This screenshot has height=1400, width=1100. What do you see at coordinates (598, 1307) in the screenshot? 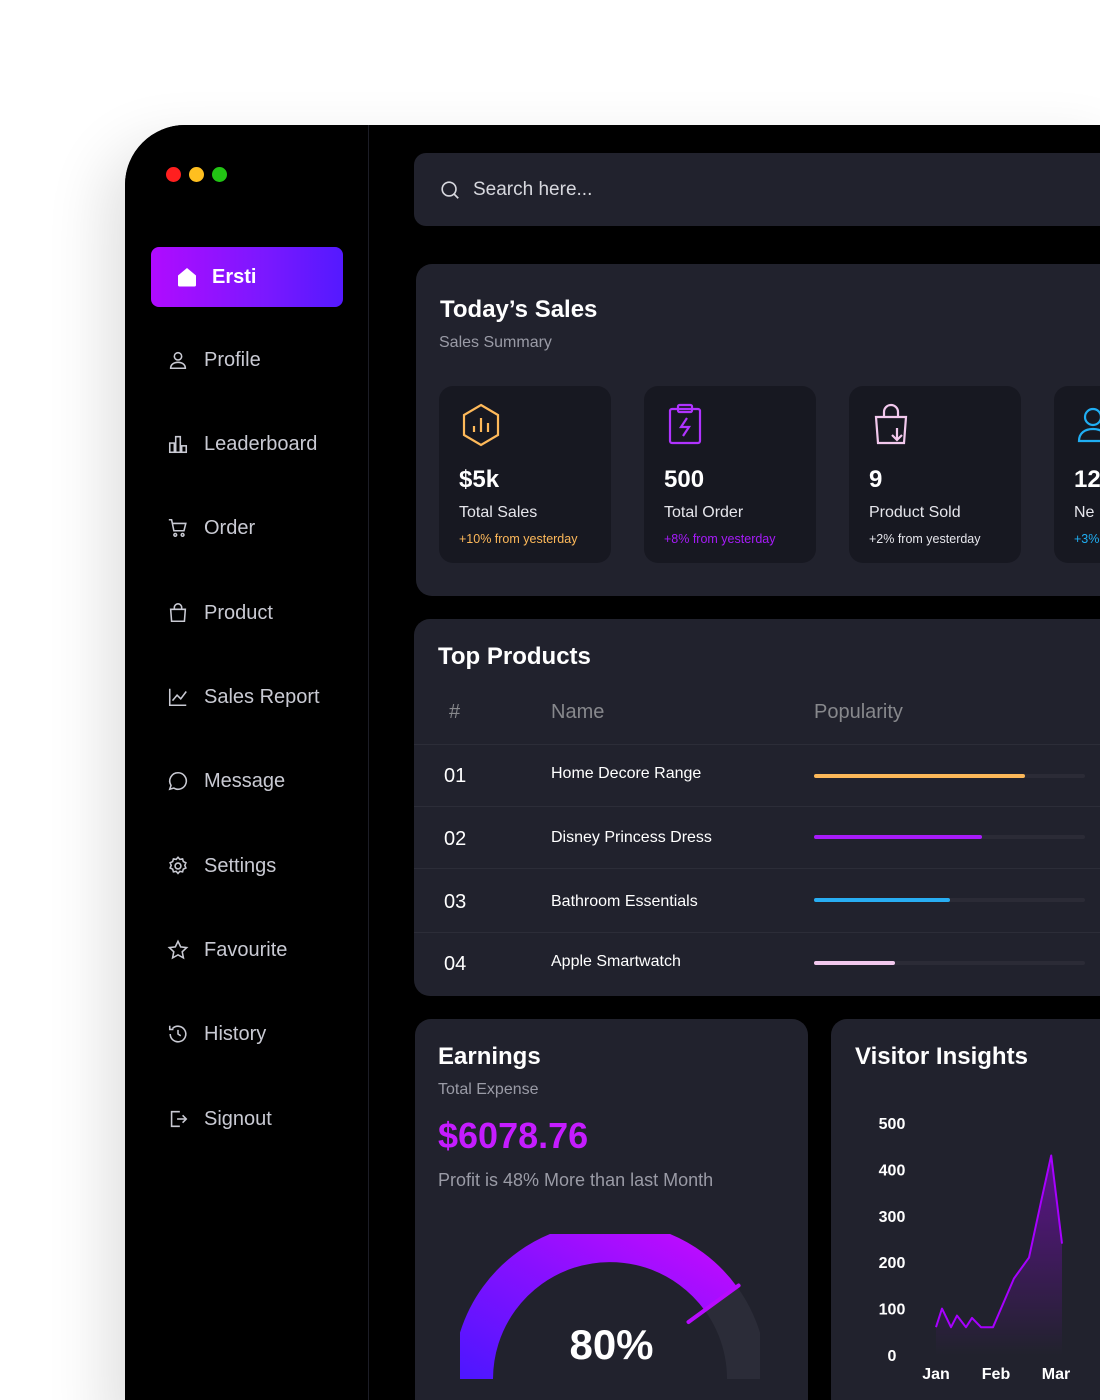
I see `gauge-fill` at bounding box center [598, 1307].